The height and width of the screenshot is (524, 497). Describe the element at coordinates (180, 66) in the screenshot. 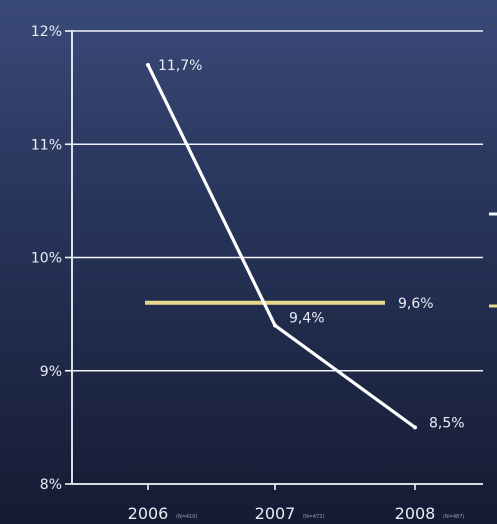

I see `data-label: 11,7%` at that location.